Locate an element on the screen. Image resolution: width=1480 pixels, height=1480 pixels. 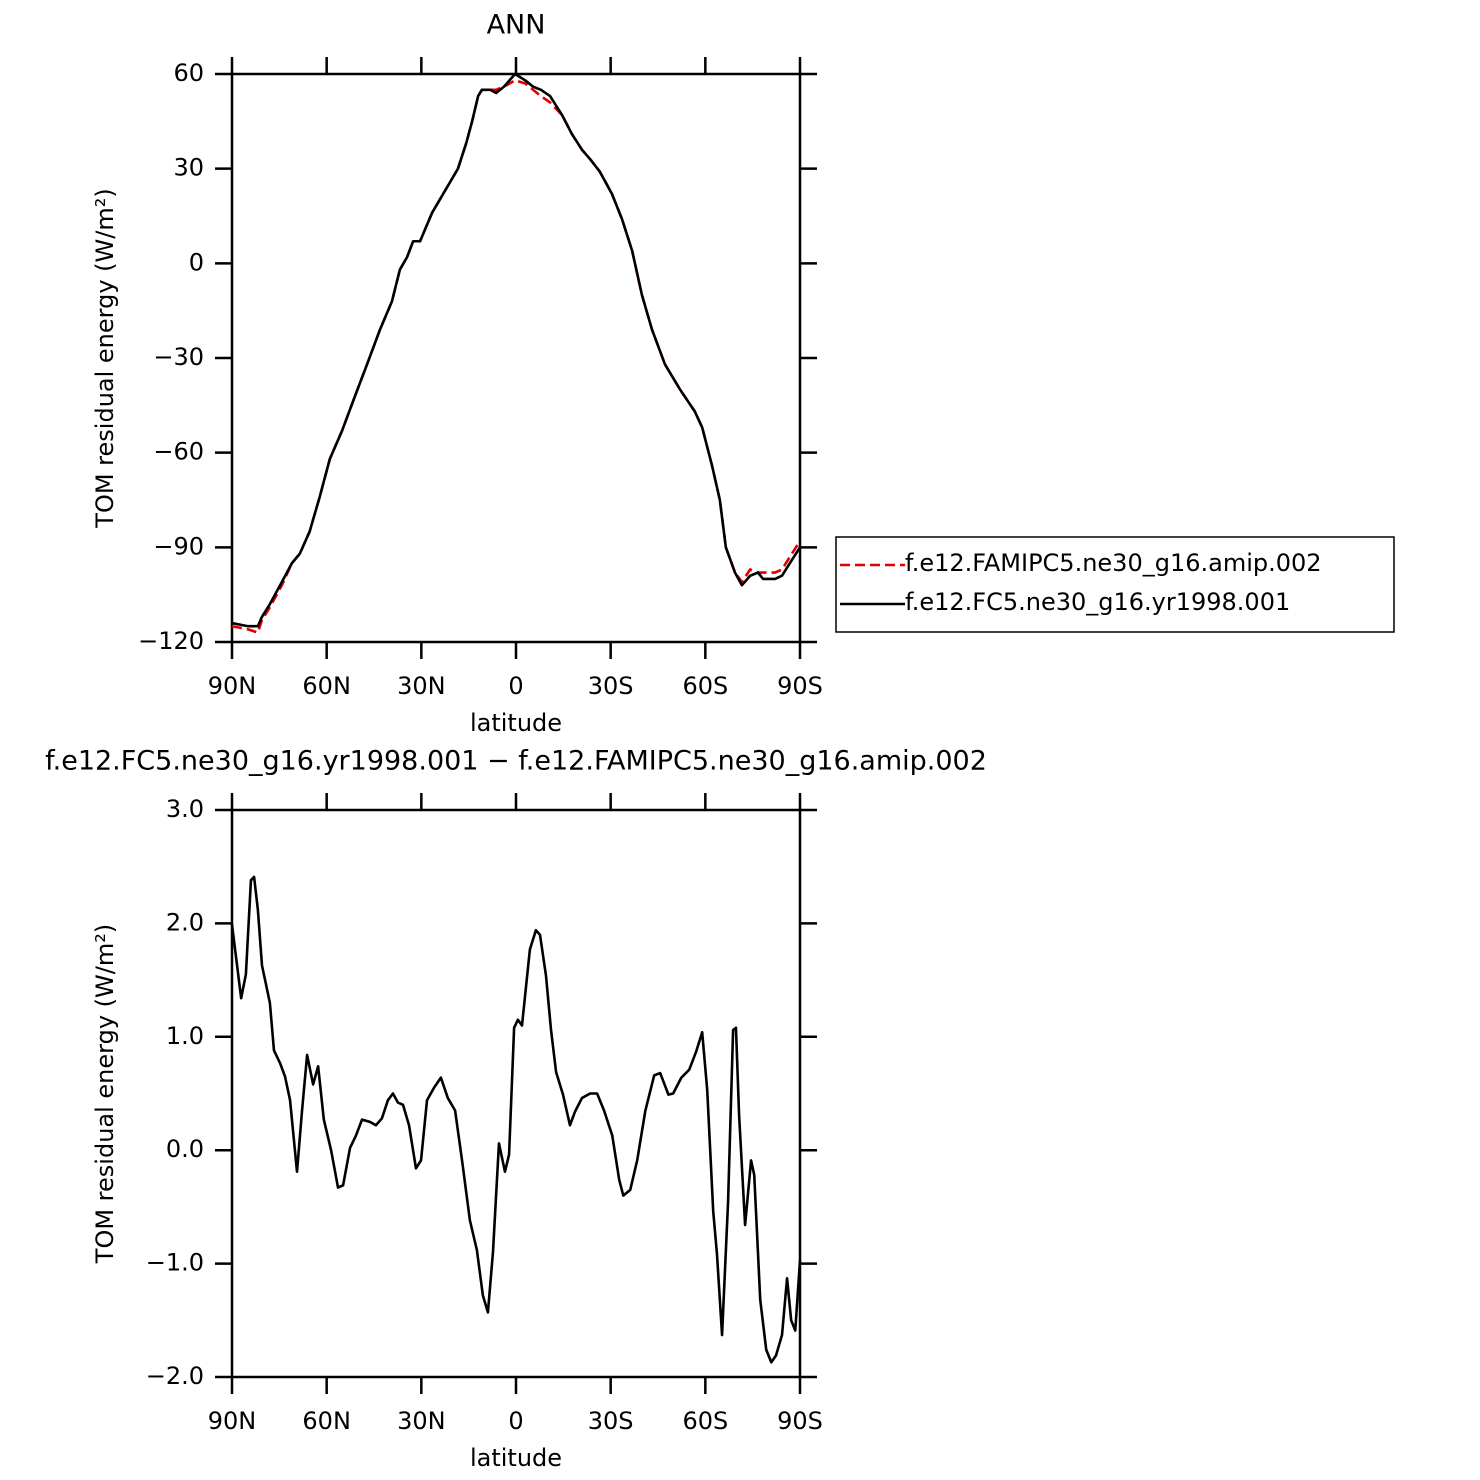
y-tick-label: −2.0 is located at coordinates (175, 1376).